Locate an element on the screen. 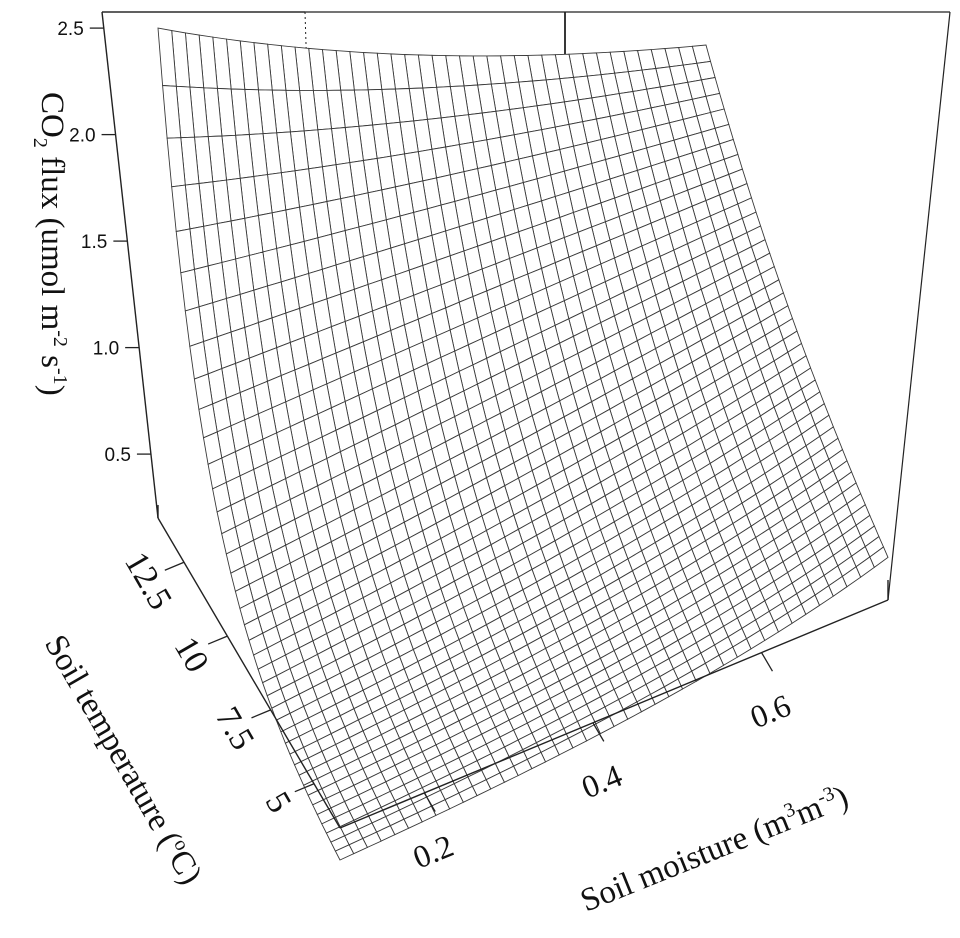  z-axis-line is located at coordinates (130, 265).